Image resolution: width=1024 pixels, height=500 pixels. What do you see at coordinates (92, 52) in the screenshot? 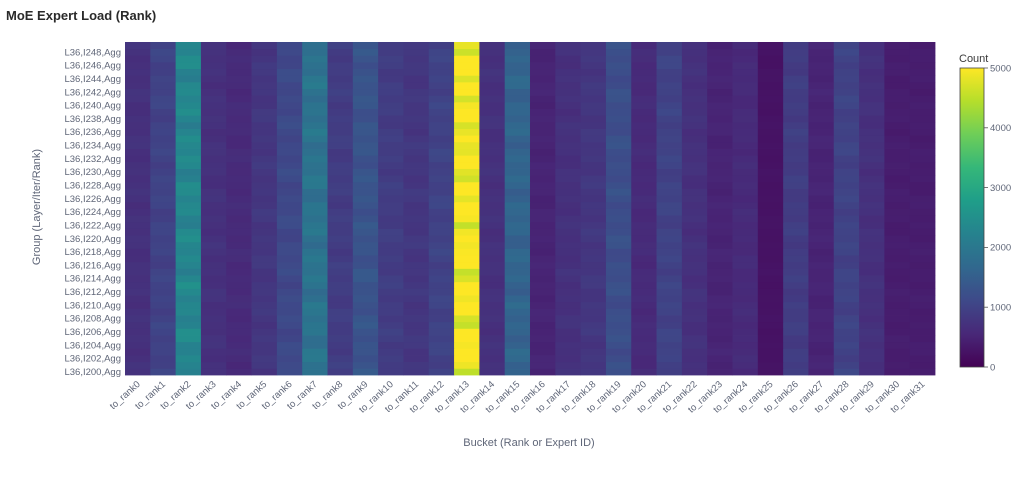
I see `y-tick-label: L36,I248,Agg` at bounding box center [92, 52].